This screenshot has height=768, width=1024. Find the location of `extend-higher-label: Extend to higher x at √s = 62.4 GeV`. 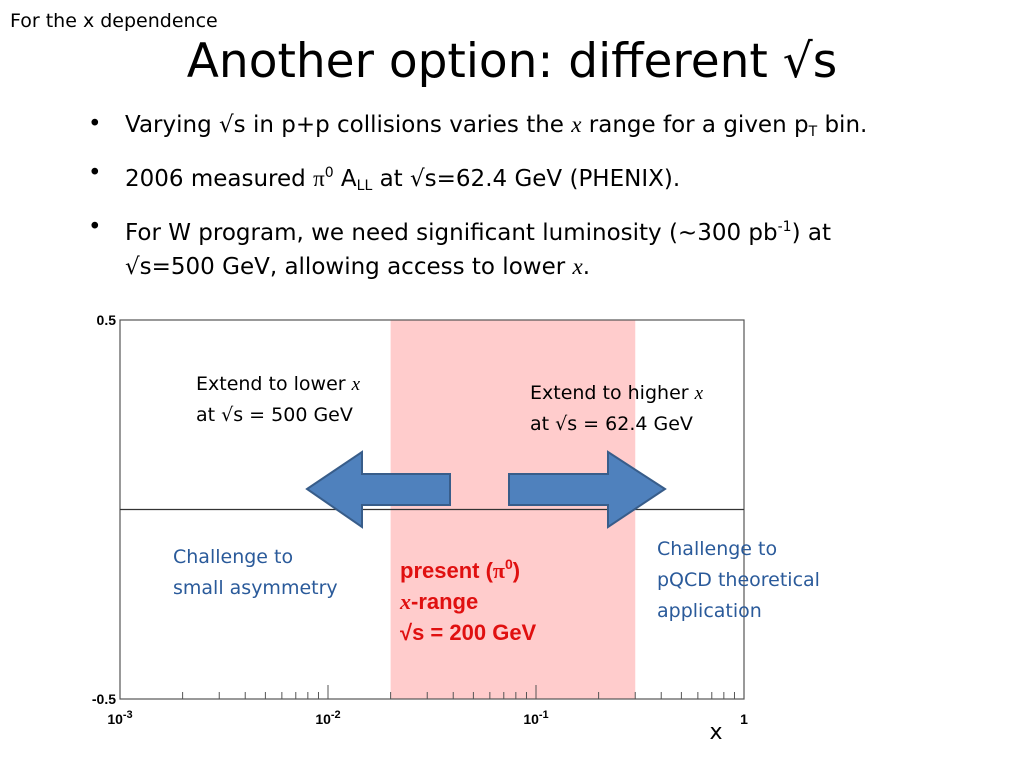

extend-higher-label: Extend to higher x at √s = 62.4 GeV is located at coordinates (616, 409).